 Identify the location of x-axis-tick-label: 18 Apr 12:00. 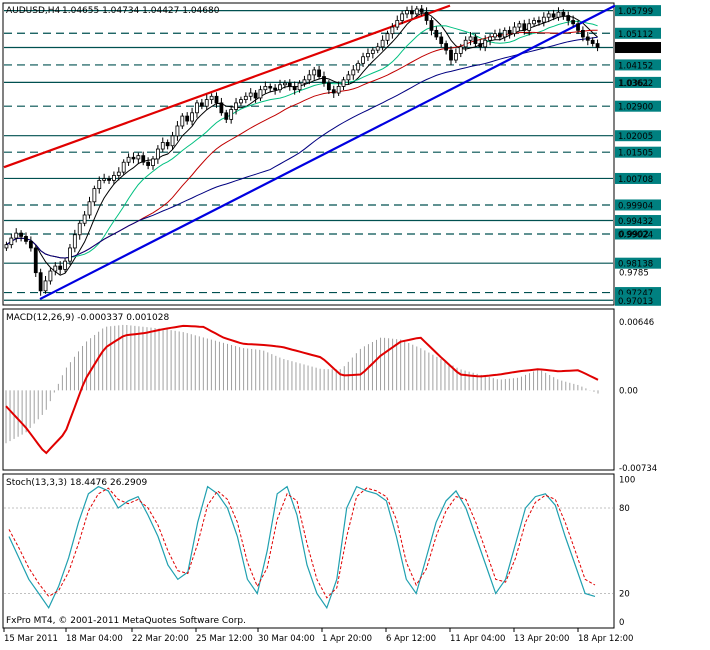
(605, 639).